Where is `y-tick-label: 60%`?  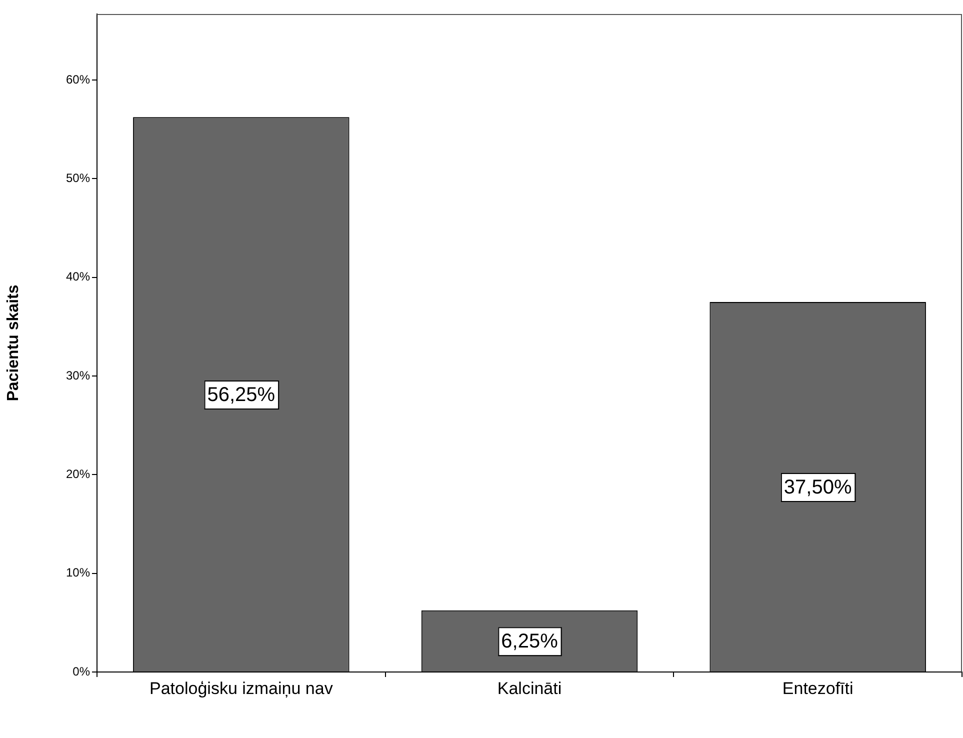
y-tick-label: 60% is located at coordinates (78, 79).